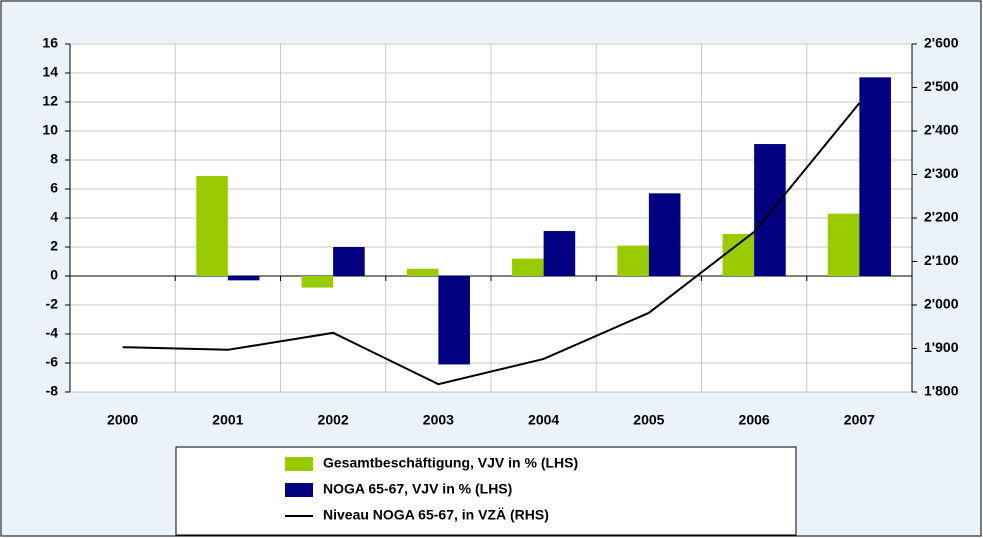 The height and width of the screenshot is (538, 983). I want to click on y-tick-label: -2, so click(52, 304).